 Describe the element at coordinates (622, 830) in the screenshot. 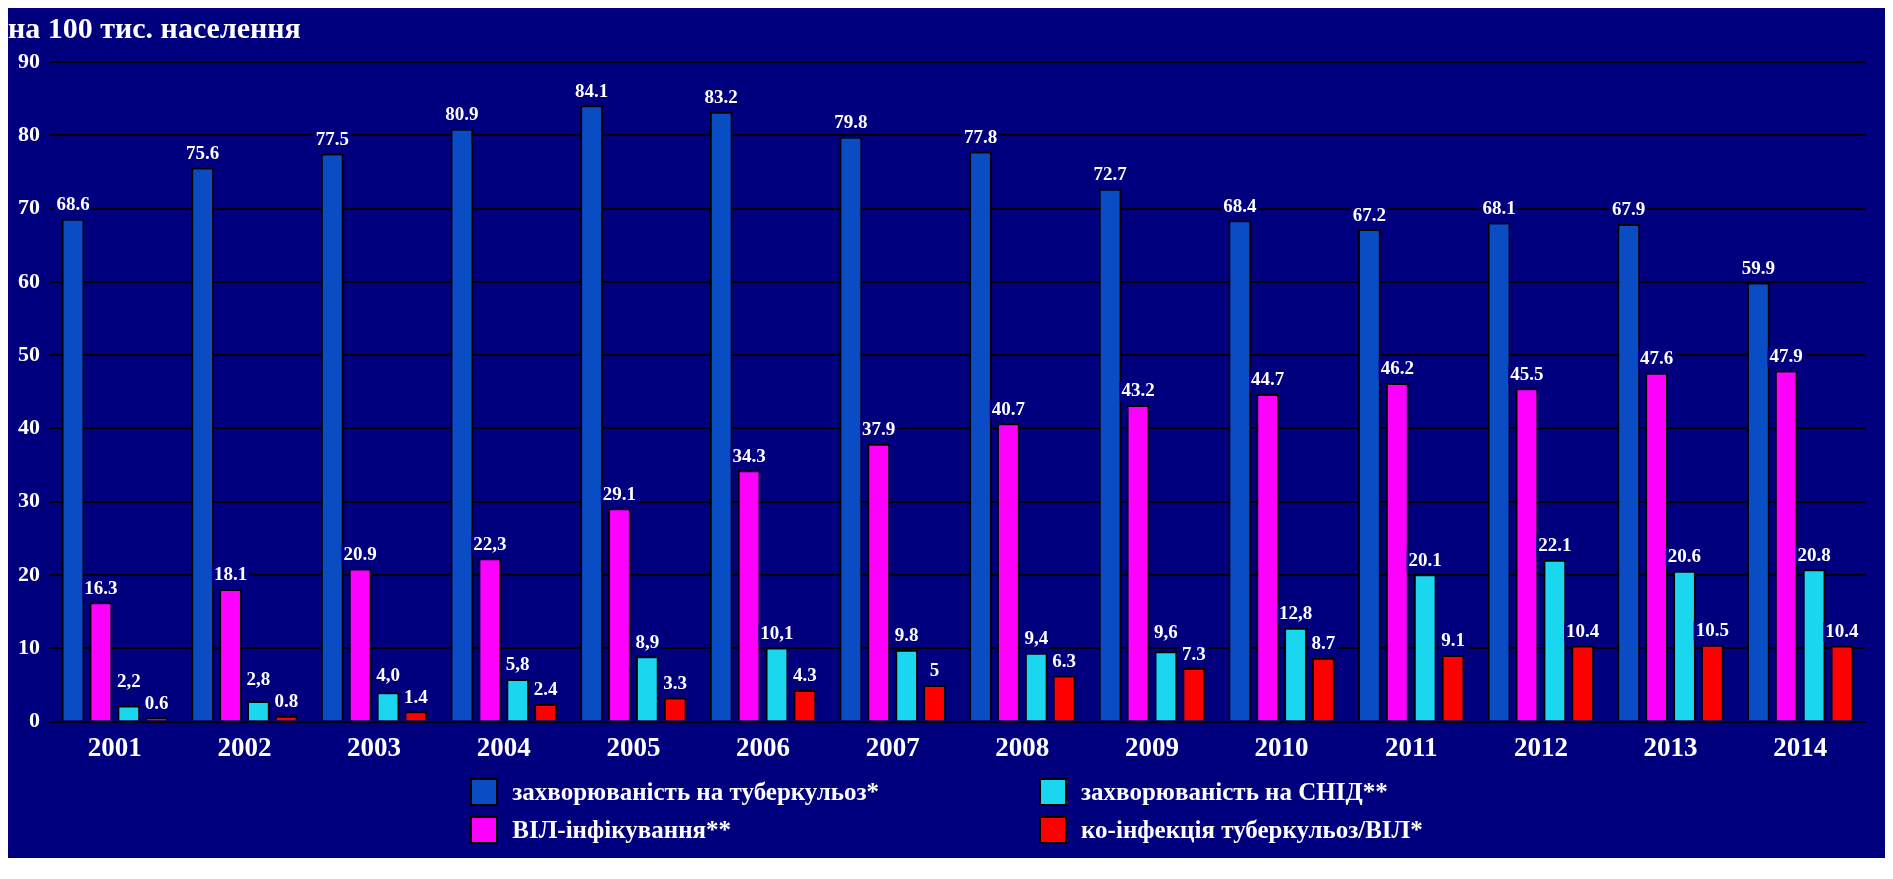

I see `legend-label: ВІЛ-інфікування**` at that location.